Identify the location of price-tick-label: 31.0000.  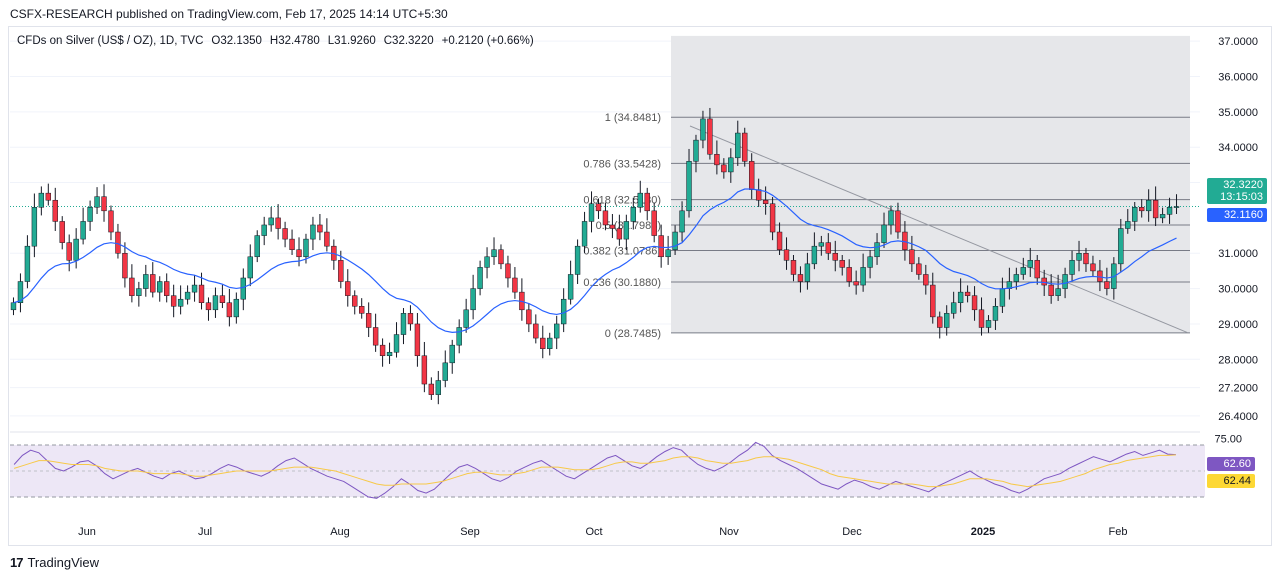
(1238, 254).